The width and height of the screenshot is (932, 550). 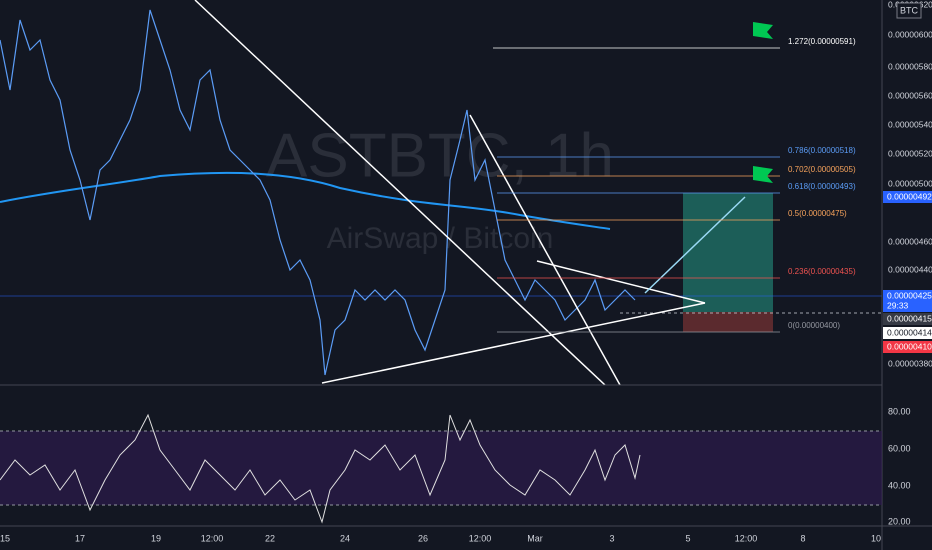 I want to click on moving-average, so click(x=305, y=200).